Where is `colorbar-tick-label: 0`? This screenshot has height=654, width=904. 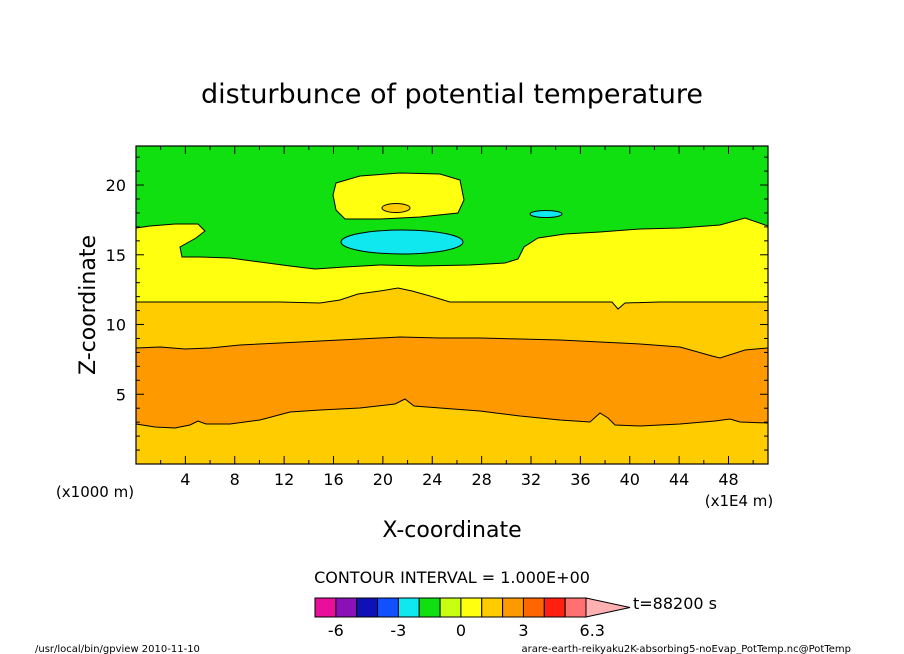
colorbar-tick-label: 0 is located at coordinates (461, 630).